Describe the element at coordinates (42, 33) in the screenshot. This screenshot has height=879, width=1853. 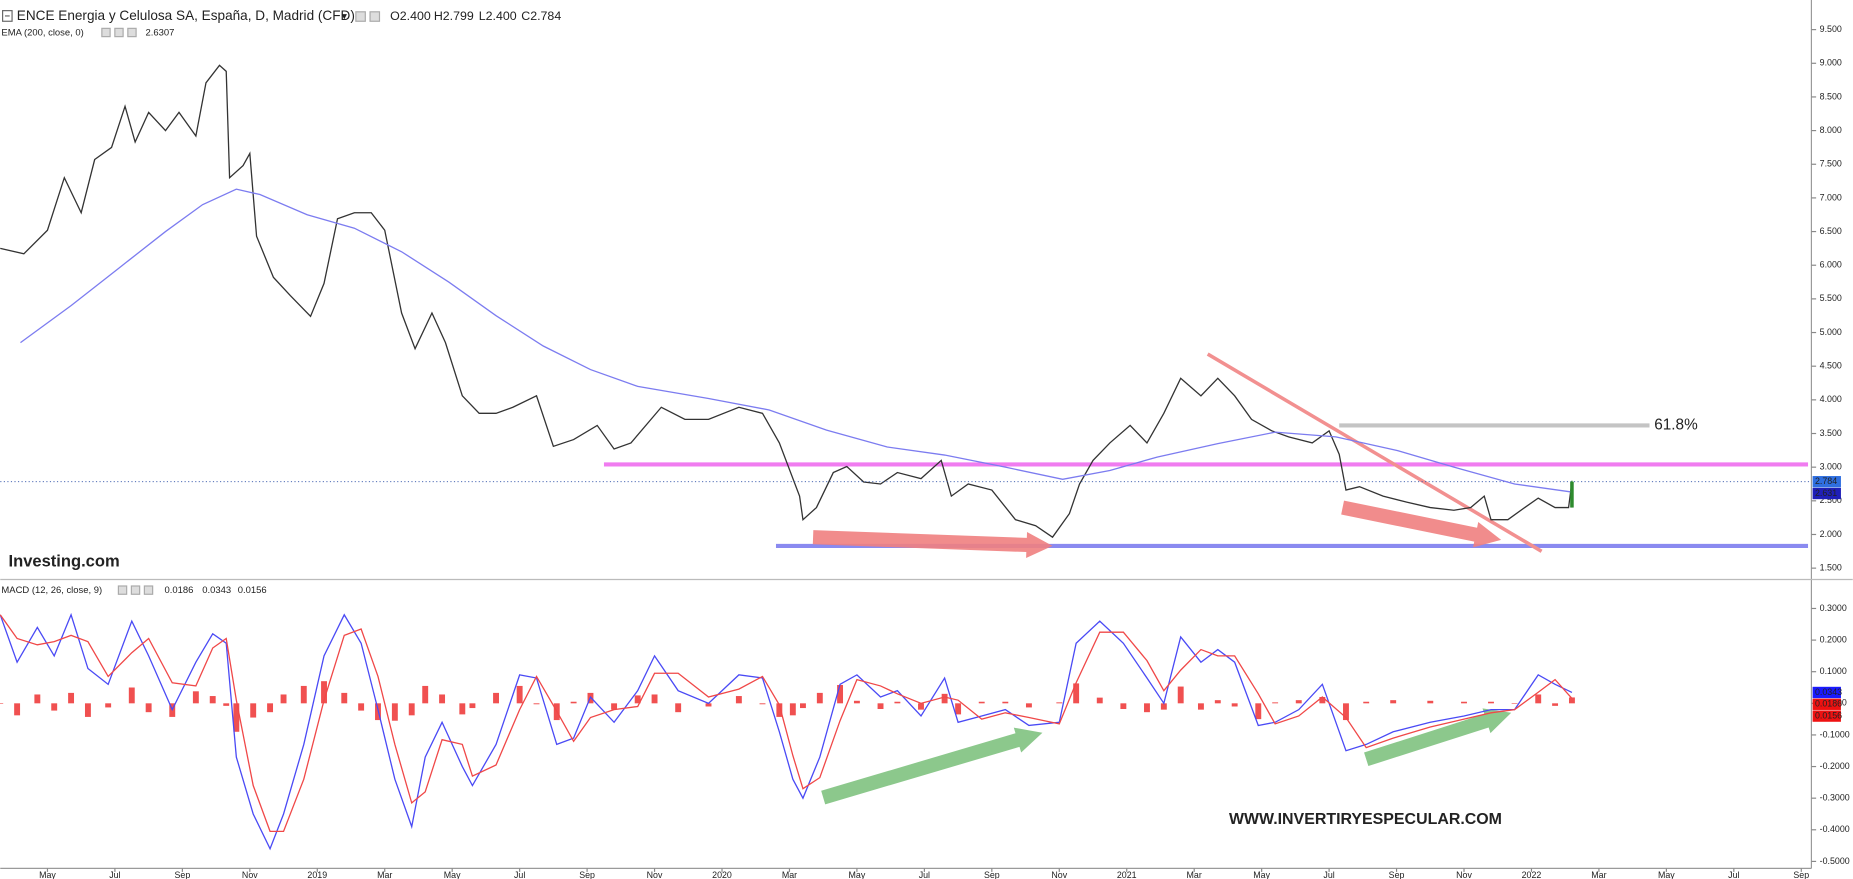
I see `ema-legend: EMA (200, close, 0)` at that location.